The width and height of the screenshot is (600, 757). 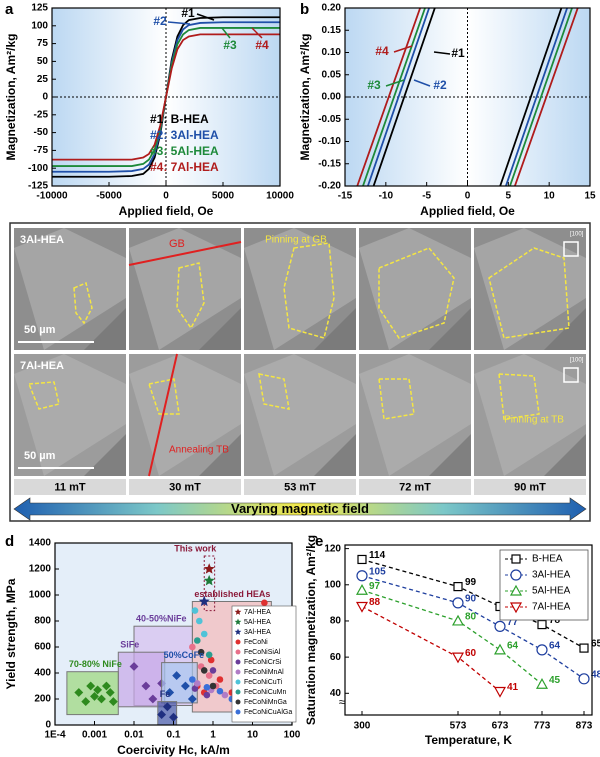 I want to click on y-tick-label: 800, so click(x=42, y=621).